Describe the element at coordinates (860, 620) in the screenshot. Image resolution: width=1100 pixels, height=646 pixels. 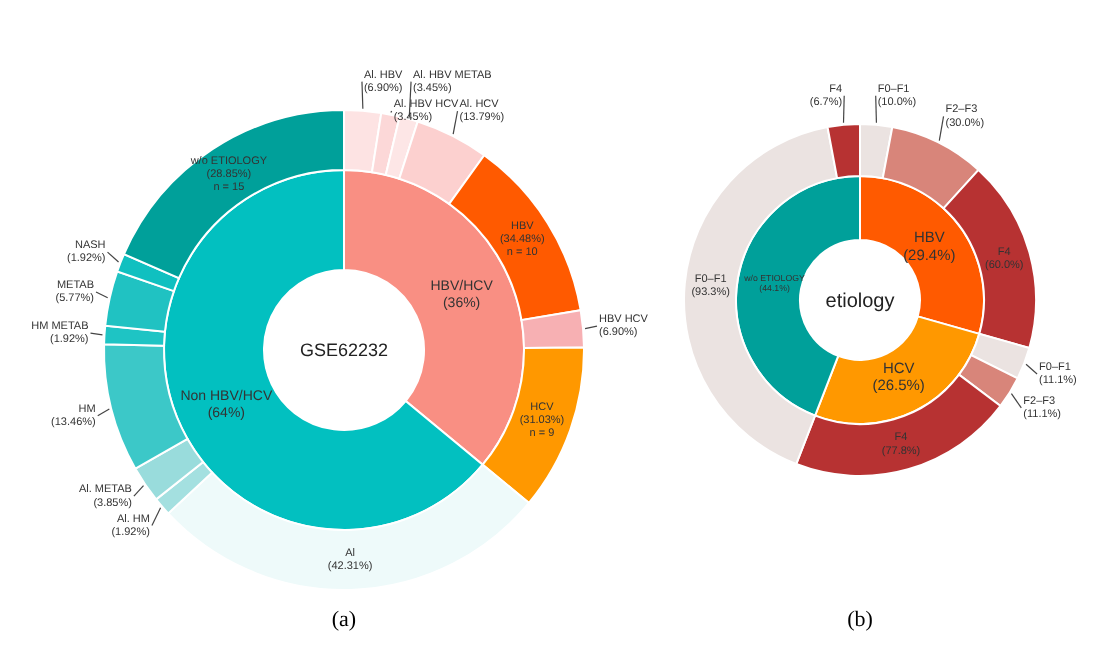
I see `text: (b)` at that location.